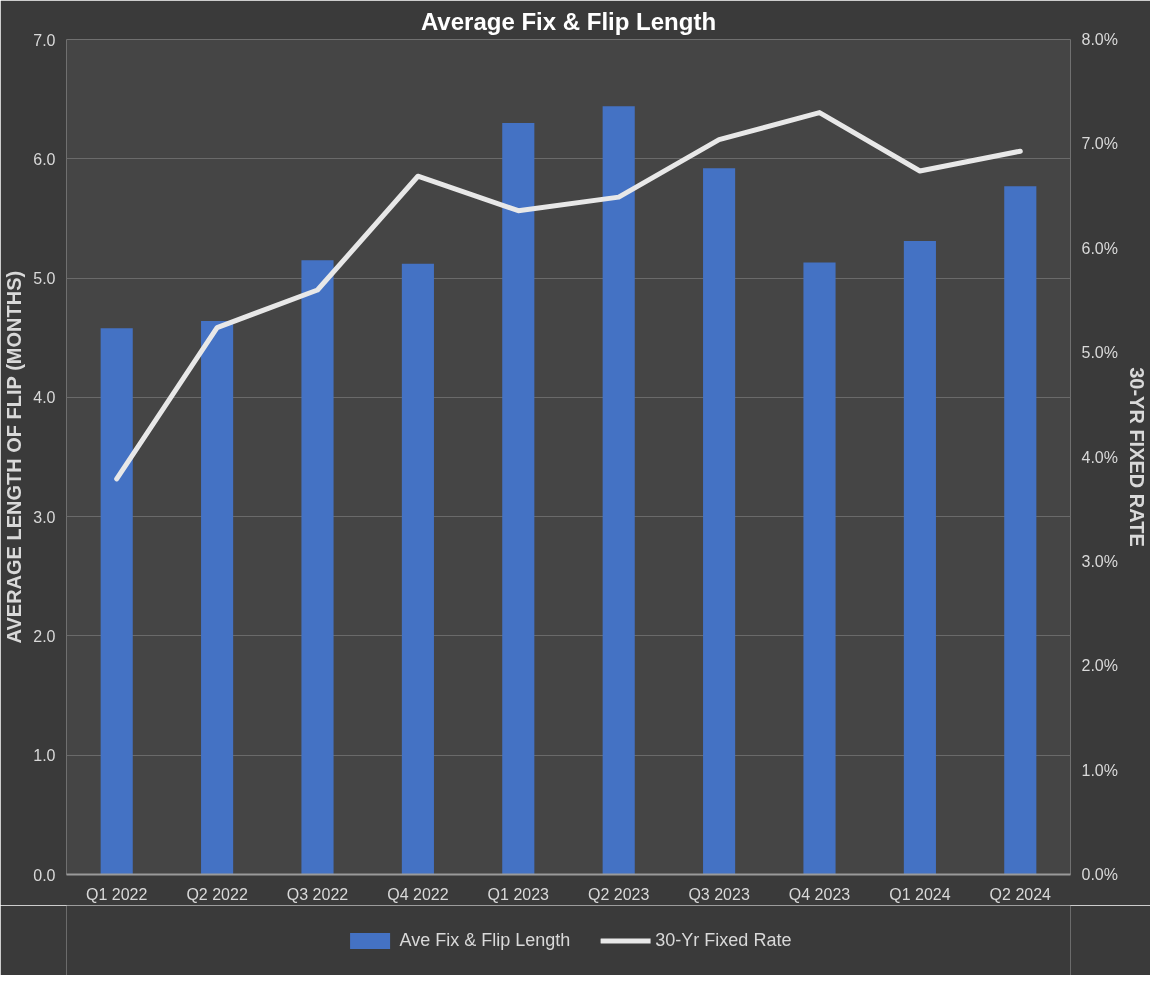  Describe the element at coordinates (819, 894) in the screenshot. I see `x-tick-label: Q4 2023` at that location.